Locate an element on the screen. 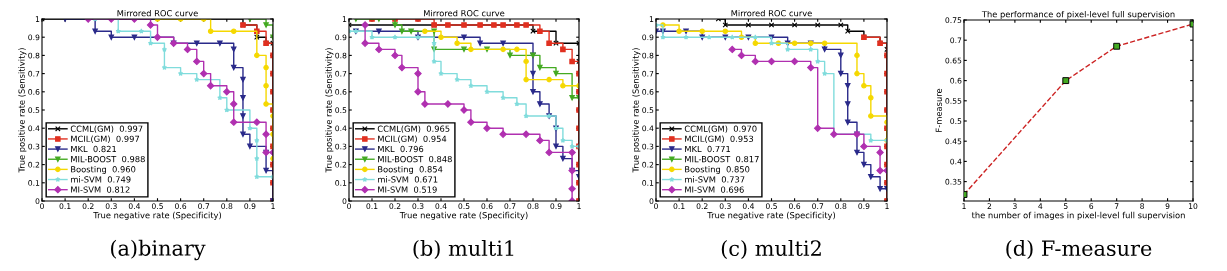 This screenshot has height=271, width=1227. legend-label: MI-SVM 0.519 is located at coordinates (407, 189).